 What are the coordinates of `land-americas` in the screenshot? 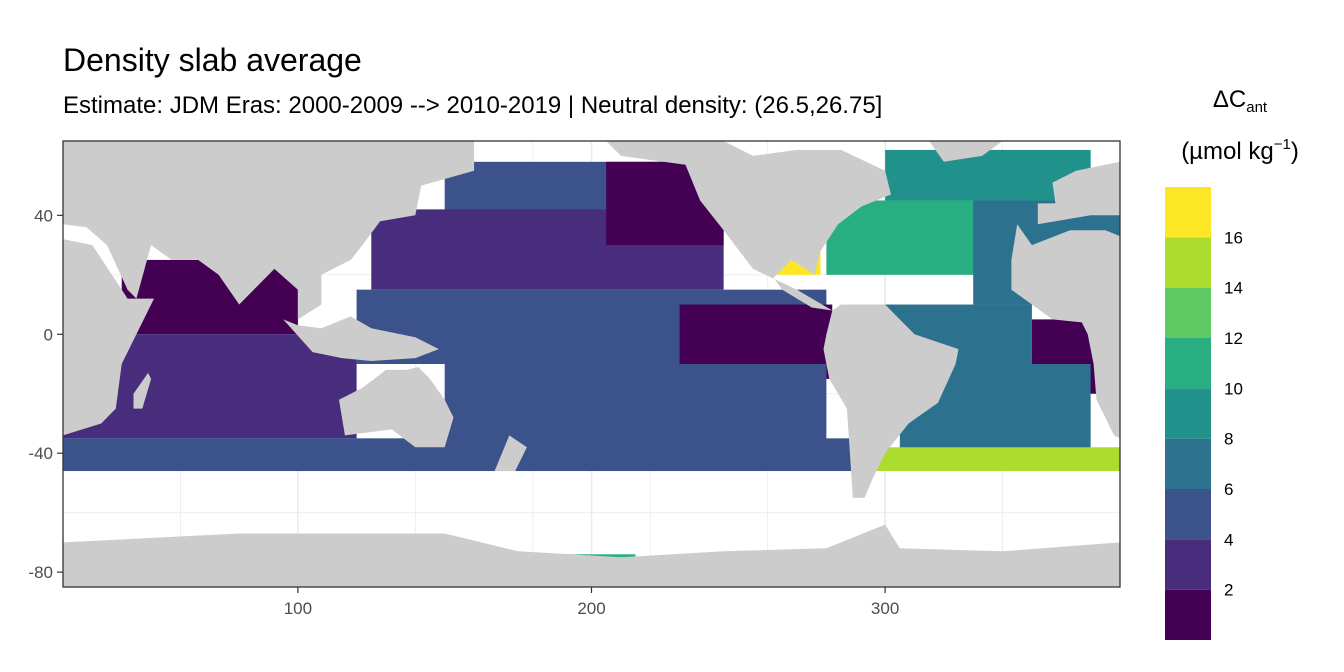 It's located at (782, 319).